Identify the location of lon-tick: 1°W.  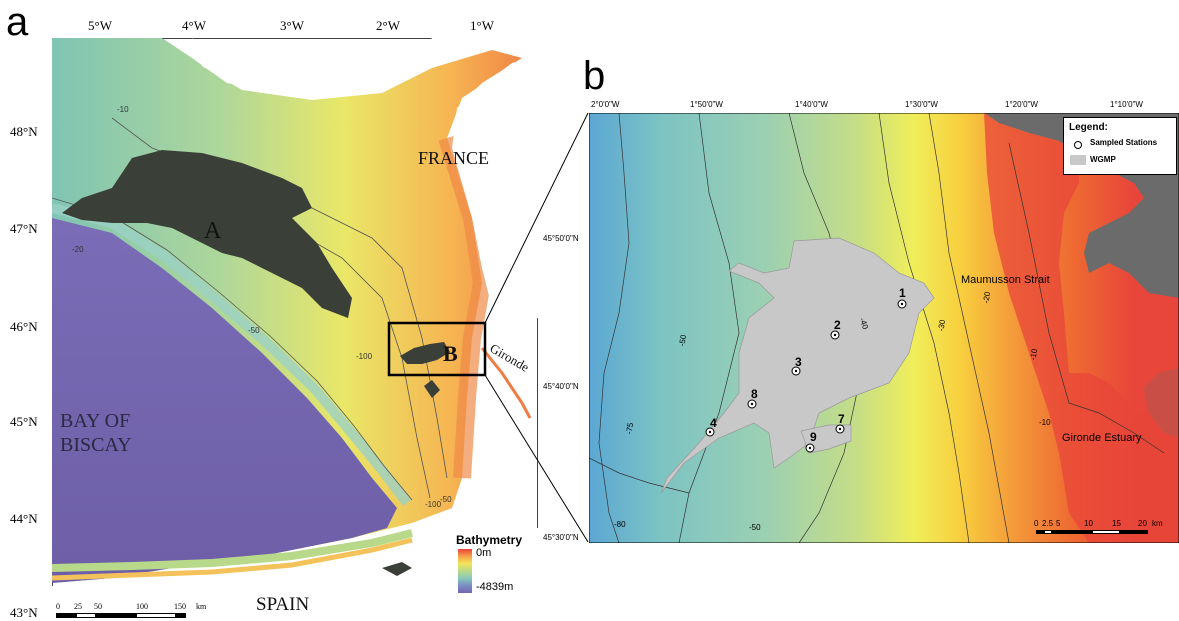
(482, 25).